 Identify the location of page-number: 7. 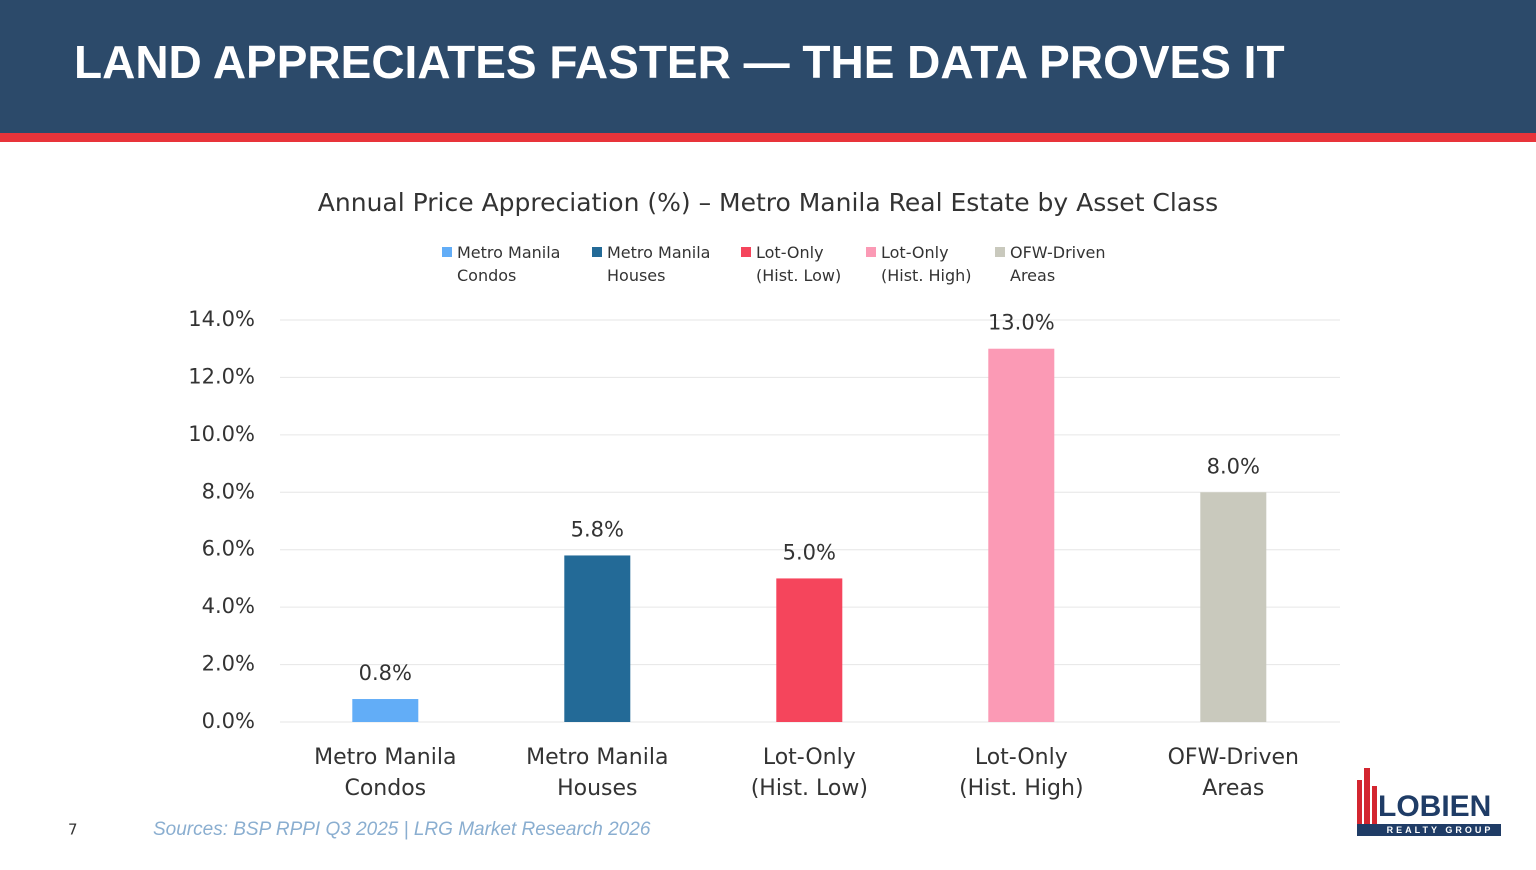
(73, 830).